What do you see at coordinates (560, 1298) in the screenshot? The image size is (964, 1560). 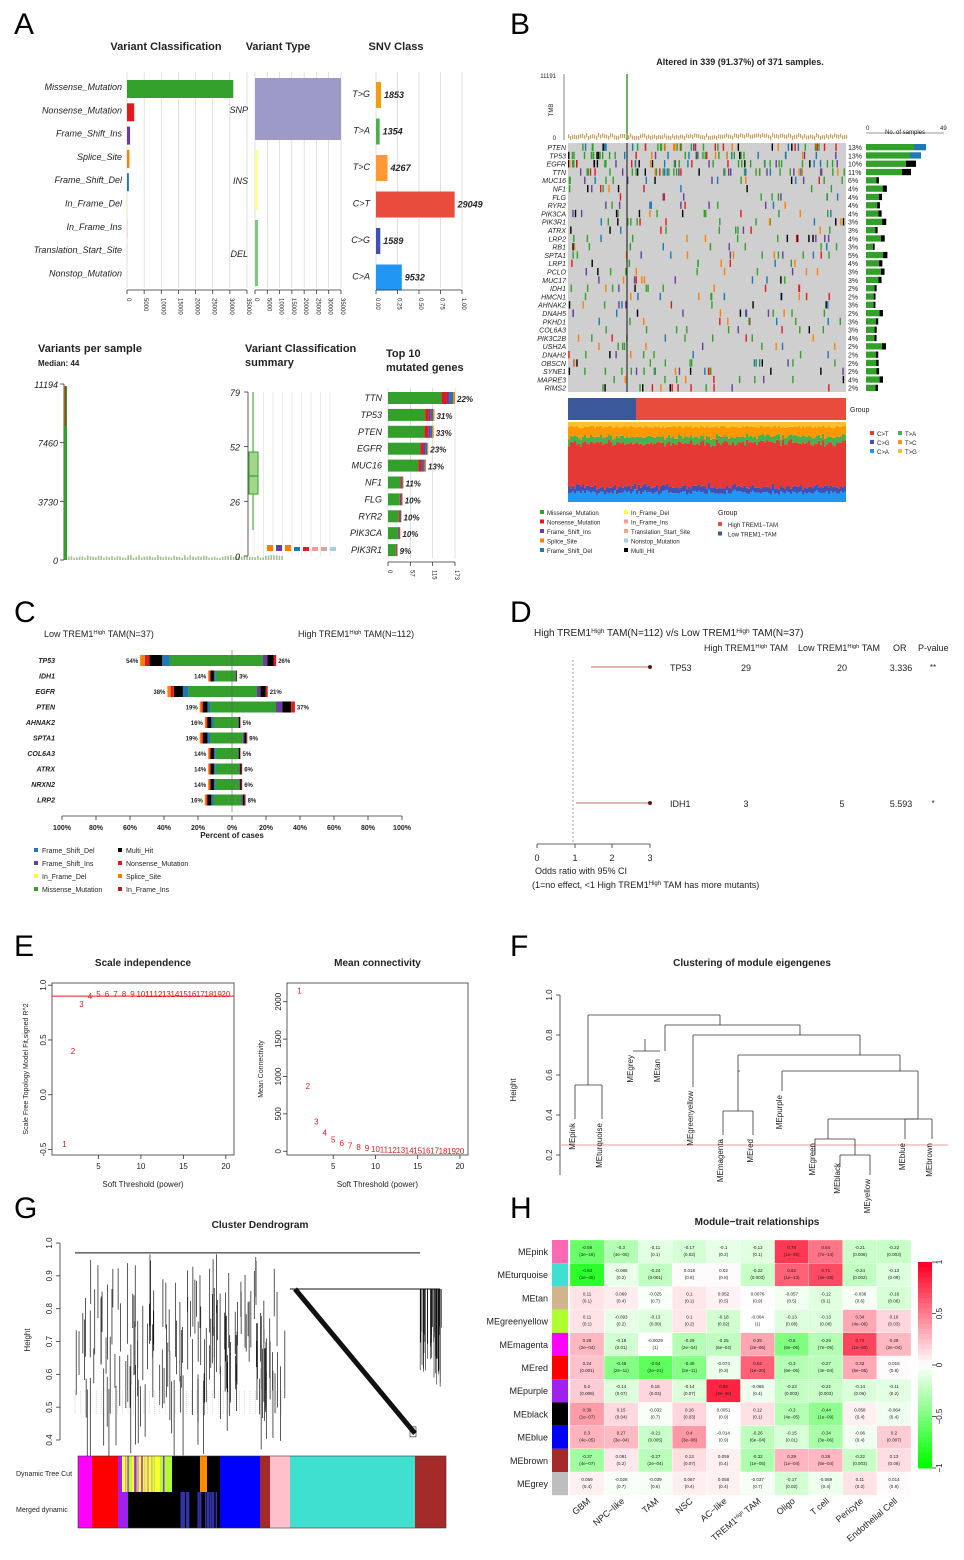 I see `h-row-color` at bounding box center [560, 1298].